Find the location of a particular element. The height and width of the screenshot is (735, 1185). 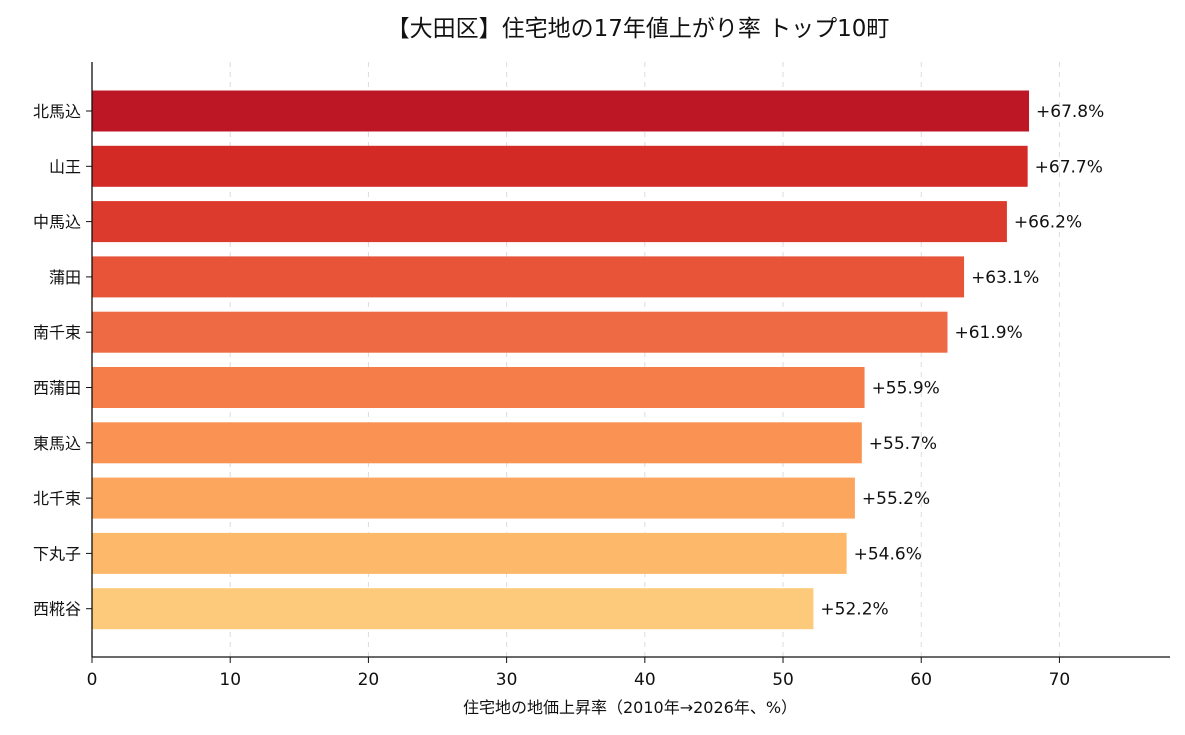

y-tick-label: 山王 is located at coordinates (65, 166).